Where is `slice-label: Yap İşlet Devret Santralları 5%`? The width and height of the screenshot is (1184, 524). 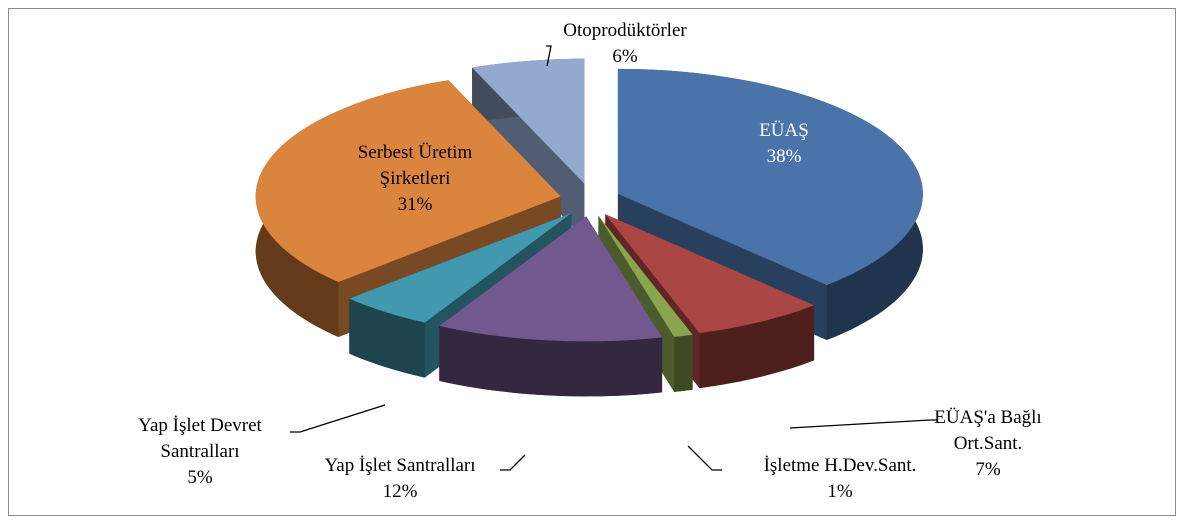 slice-label: Yap İşlet Devret Santralları 5% is located at coordinates (200, 452).